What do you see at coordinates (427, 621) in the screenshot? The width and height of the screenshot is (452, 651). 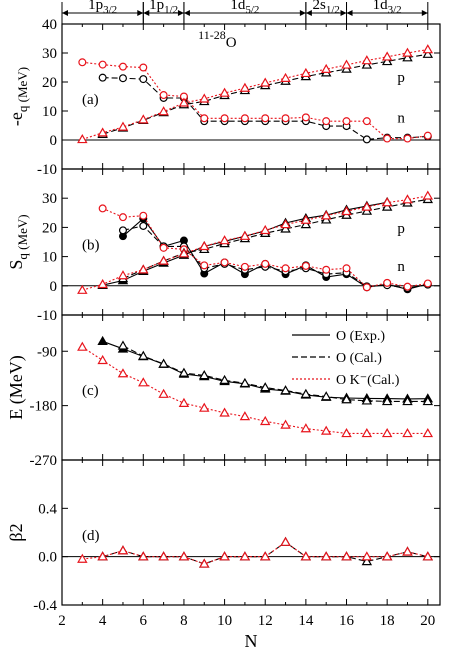 I see `x-tick-label: 20` at bounding box center [427, 621].